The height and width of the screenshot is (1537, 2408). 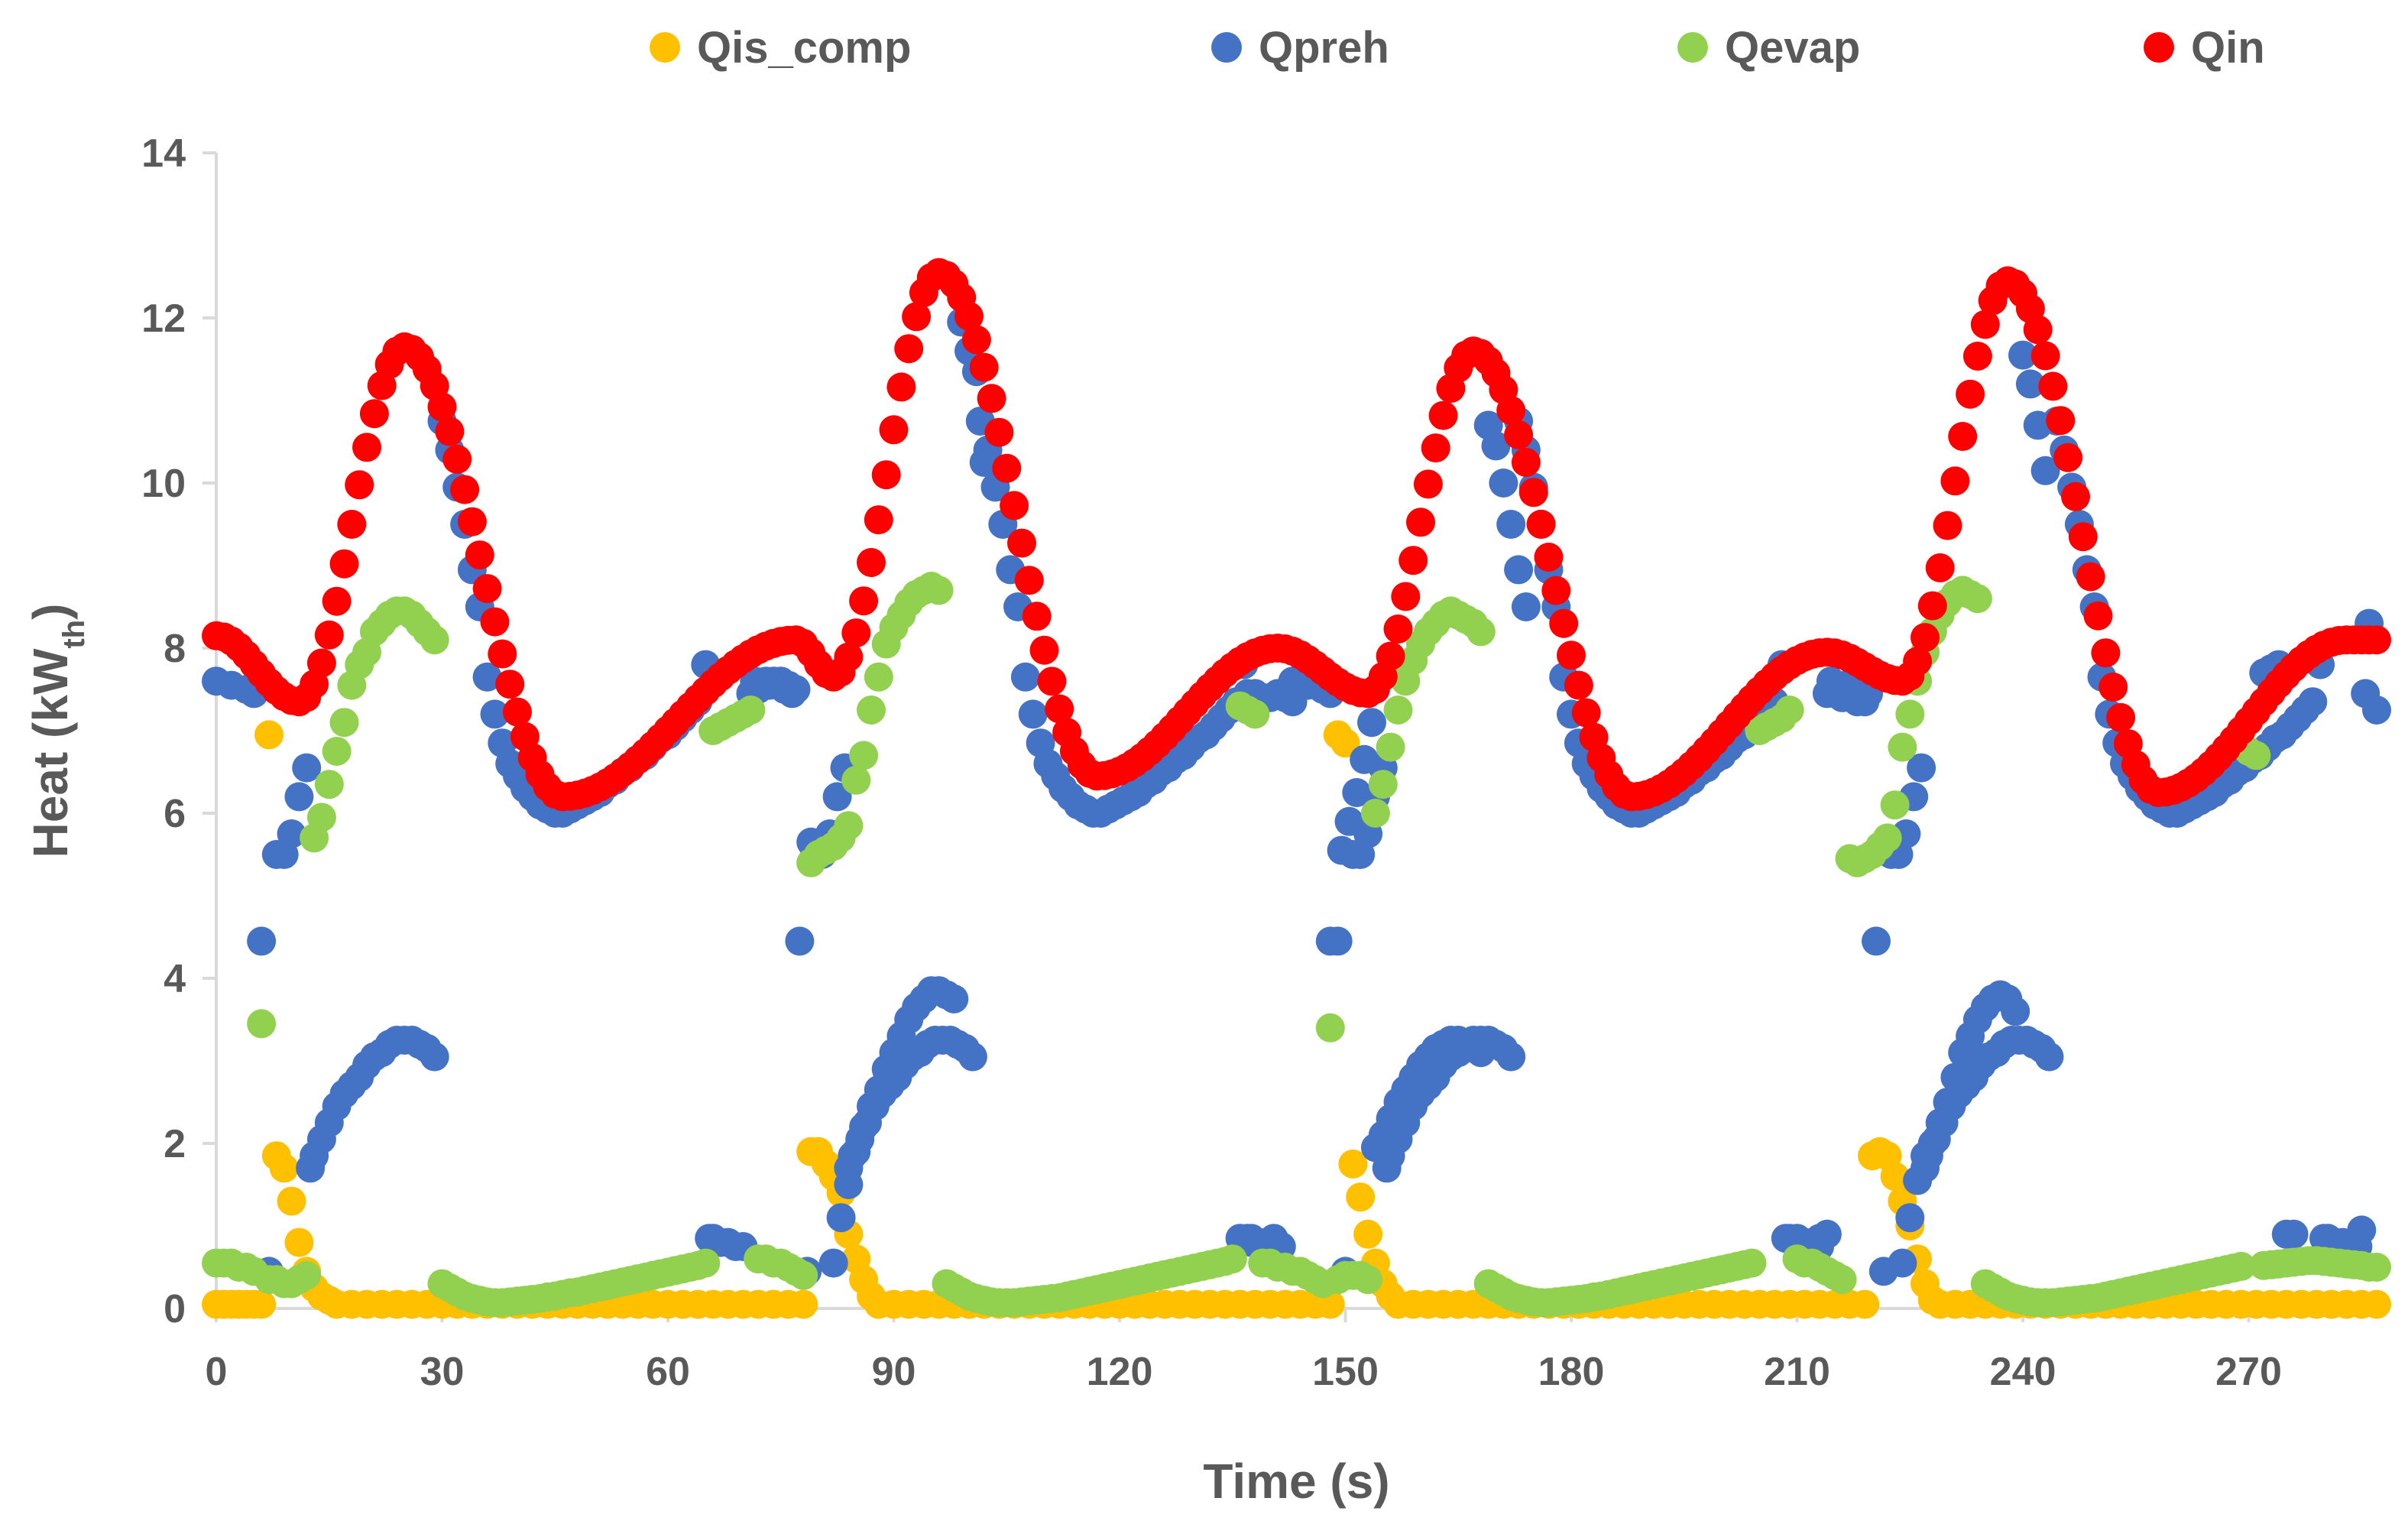 What do you see at coordinates (804, 48) in the screenshot?
I see `legend-label-qis-comp: Qis_comp` at bounding box center [804, 48].